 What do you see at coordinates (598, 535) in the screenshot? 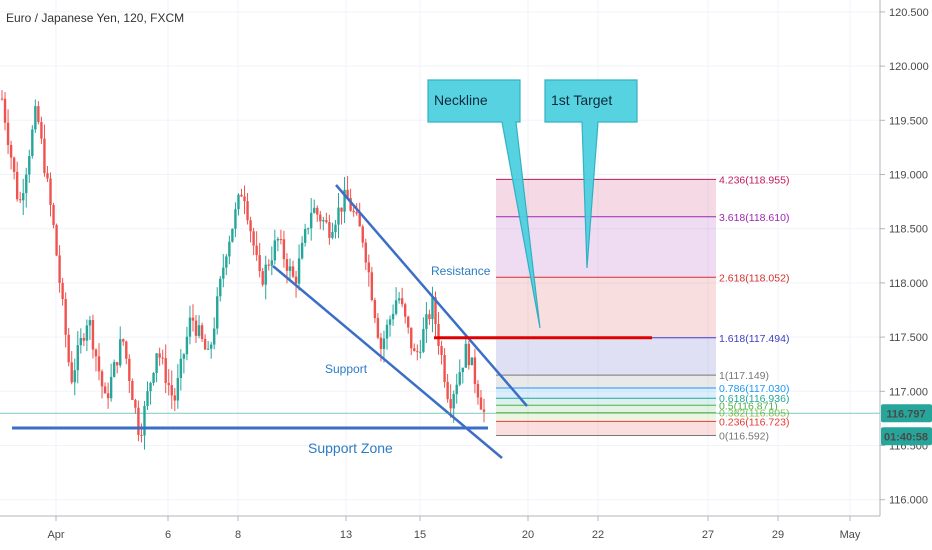
I see `time-tick-label: 22` at bounding box center [598, 535].